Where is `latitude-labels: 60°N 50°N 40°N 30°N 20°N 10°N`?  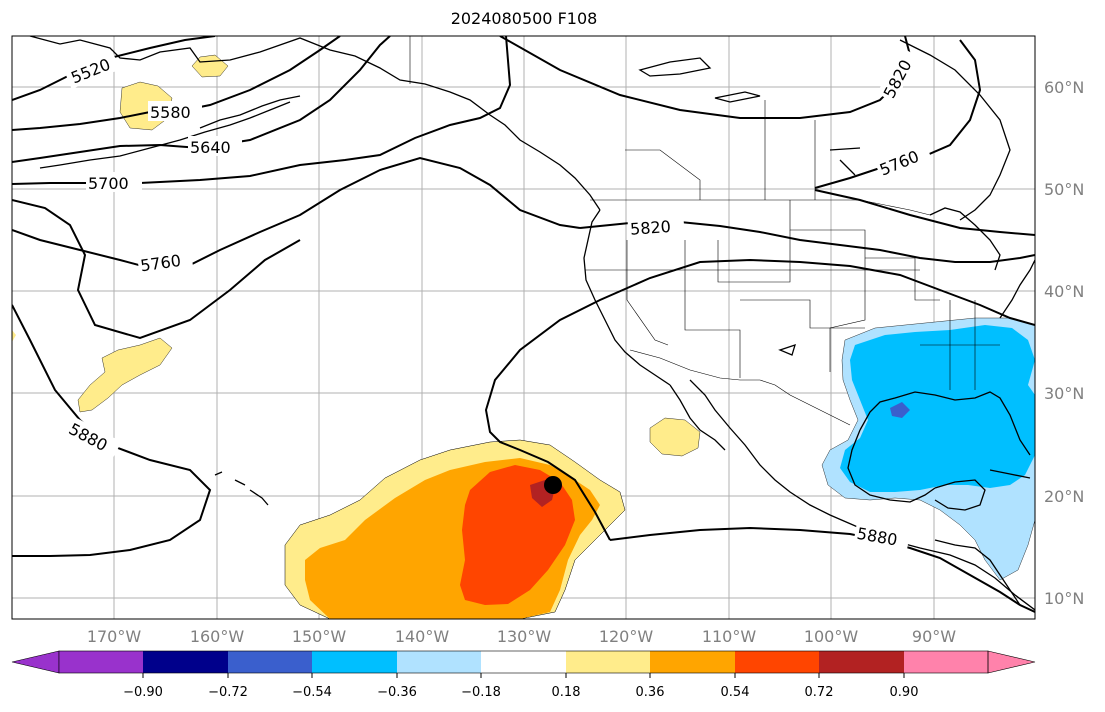
latitude-labels: 60°N 50°N 40°N 30°N 20°N 10°N is located at coordinates (1064, 343).